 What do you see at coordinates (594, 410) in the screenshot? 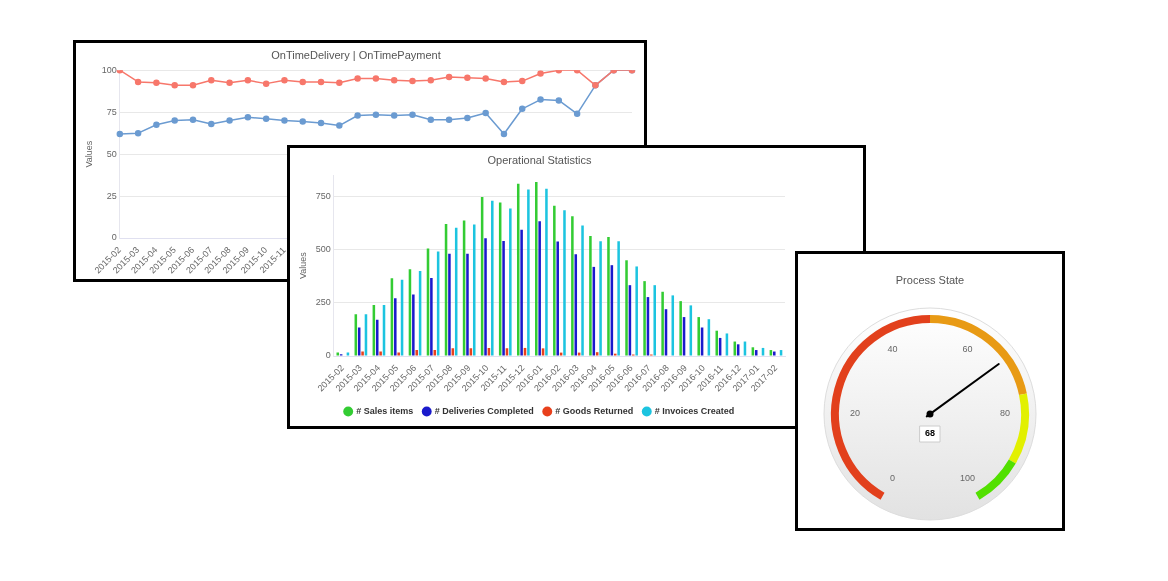
I see `legend-label: # Goods Returned` at bounding box center [594, 410].